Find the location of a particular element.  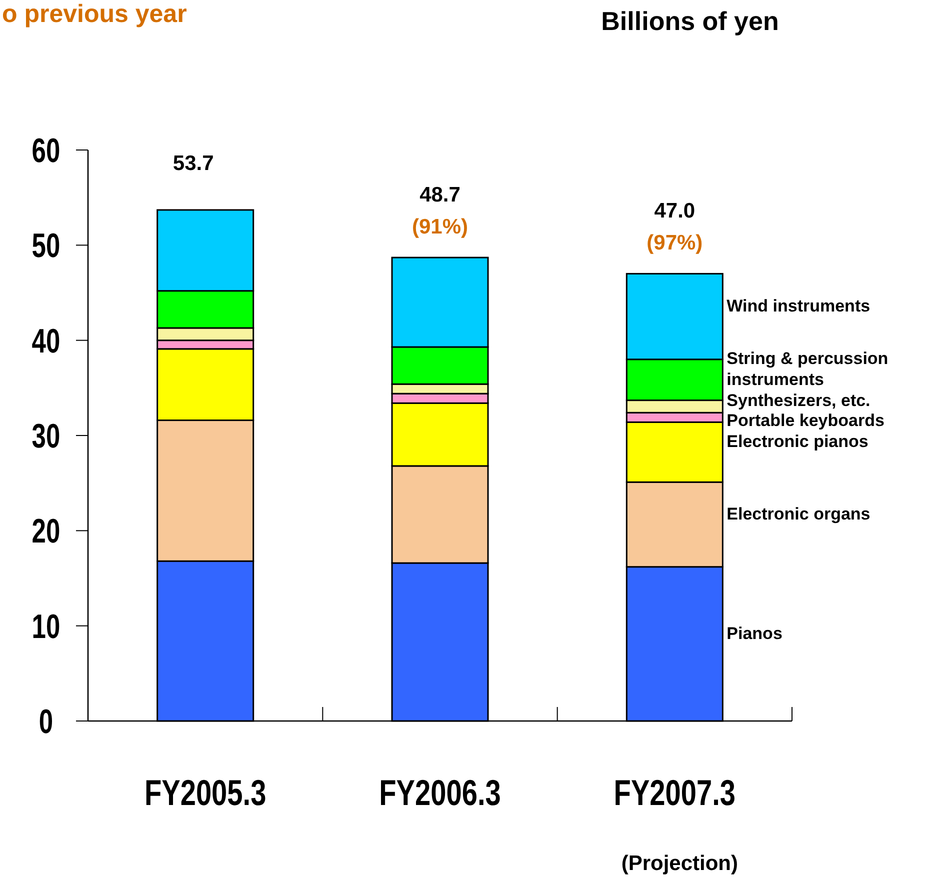

y-tick-label: 20 is located at coordinates (46, 532).